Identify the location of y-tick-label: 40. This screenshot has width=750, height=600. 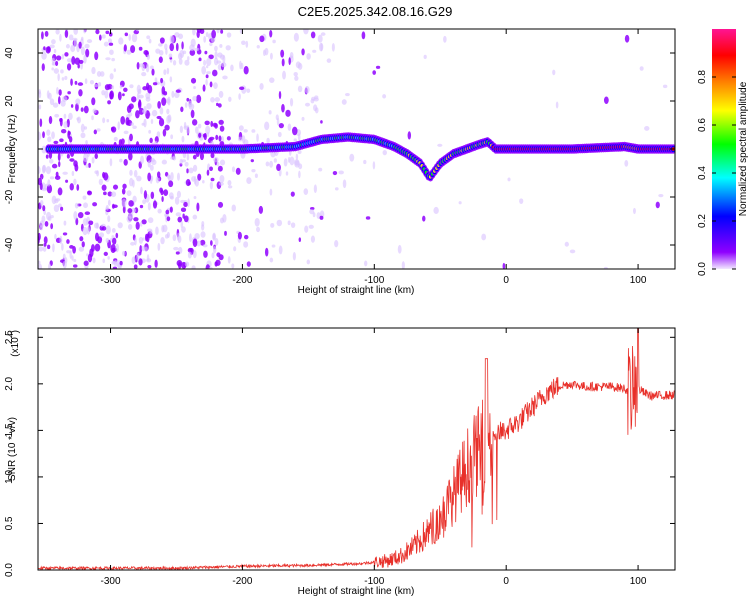
(9, 53).